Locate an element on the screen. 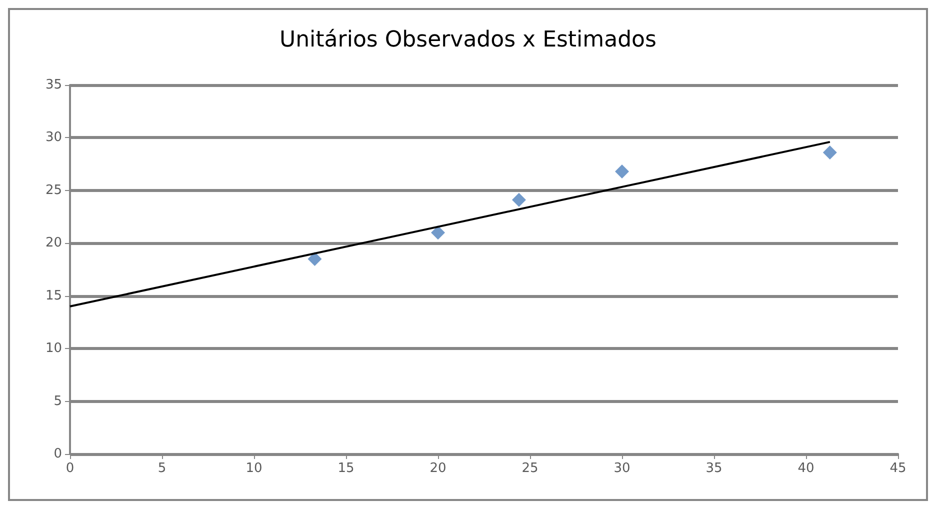  x-tick-label: 20 is located at coordinates (438, 468).